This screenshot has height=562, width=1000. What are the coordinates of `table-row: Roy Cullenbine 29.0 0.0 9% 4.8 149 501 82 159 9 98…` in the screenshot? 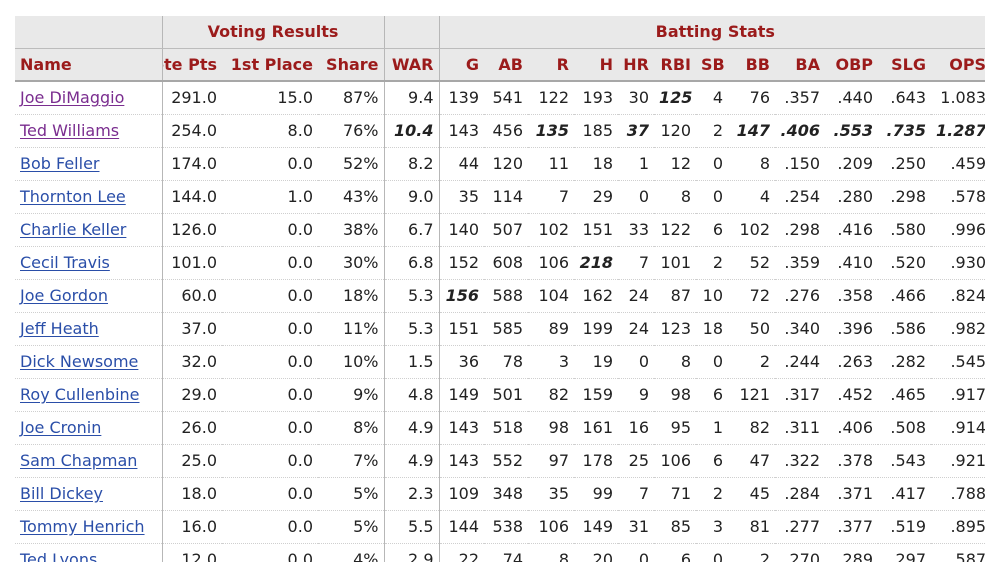 It's located at (500, 395).